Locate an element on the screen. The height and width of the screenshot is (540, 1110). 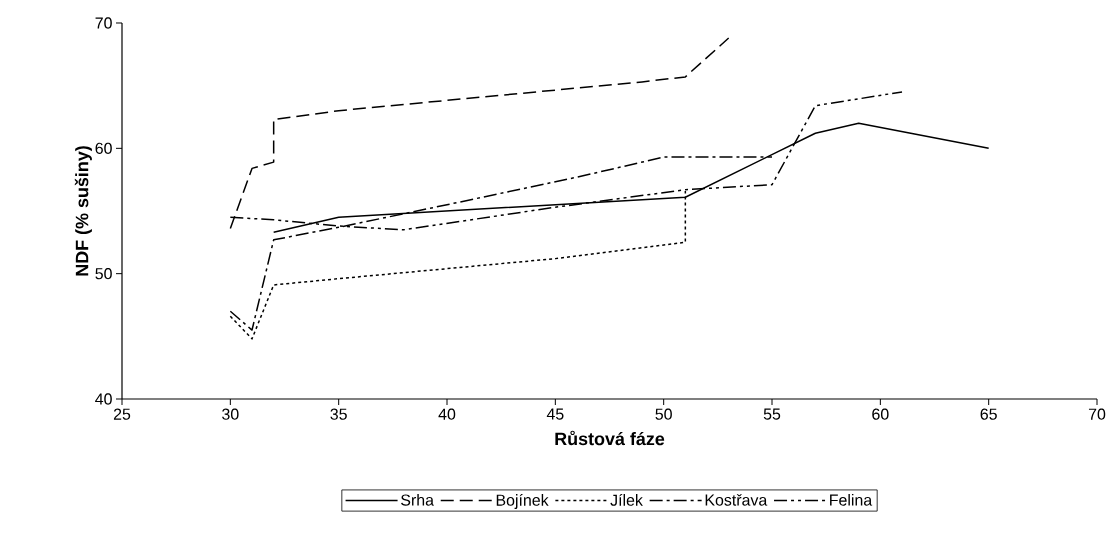
legend-label: Kostřava is located at coordinates (736, 499).